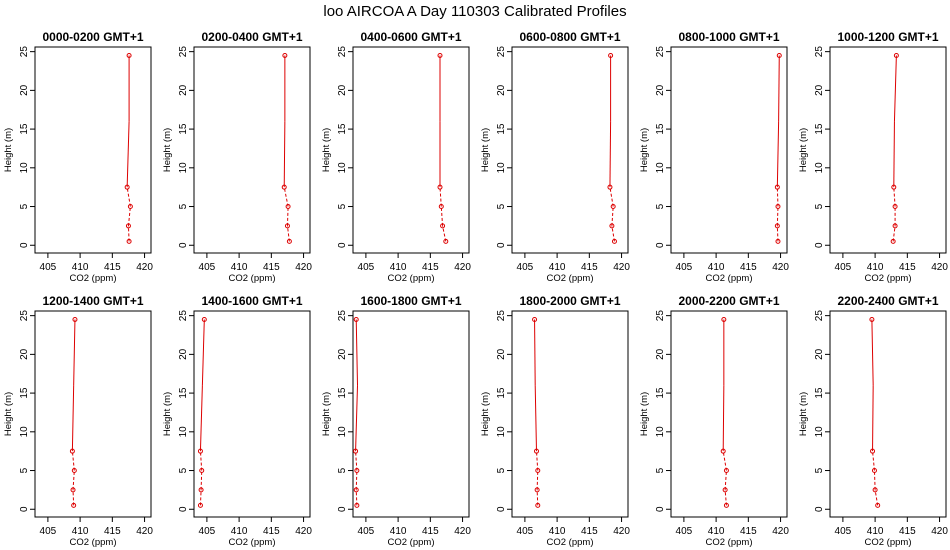 The height and width of the screenshot is (550, 950). Describe the element at coordinates (92, 37) in the screenshot. I see `panel-title: 0000-0200 GMT+1` at that location.